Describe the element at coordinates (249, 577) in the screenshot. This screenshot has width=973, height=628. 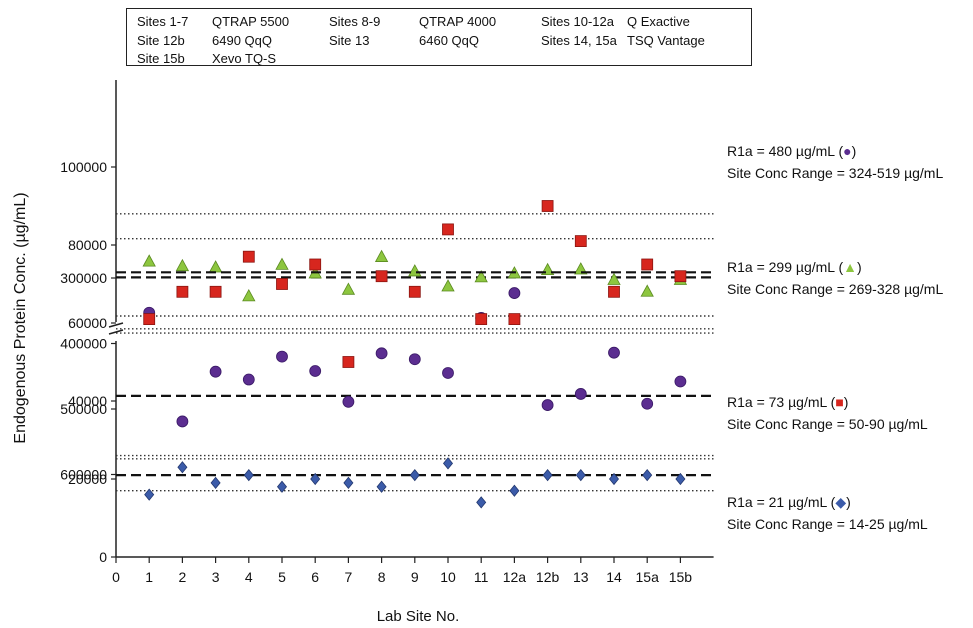
I see `x-tick-label: 4` at that location.